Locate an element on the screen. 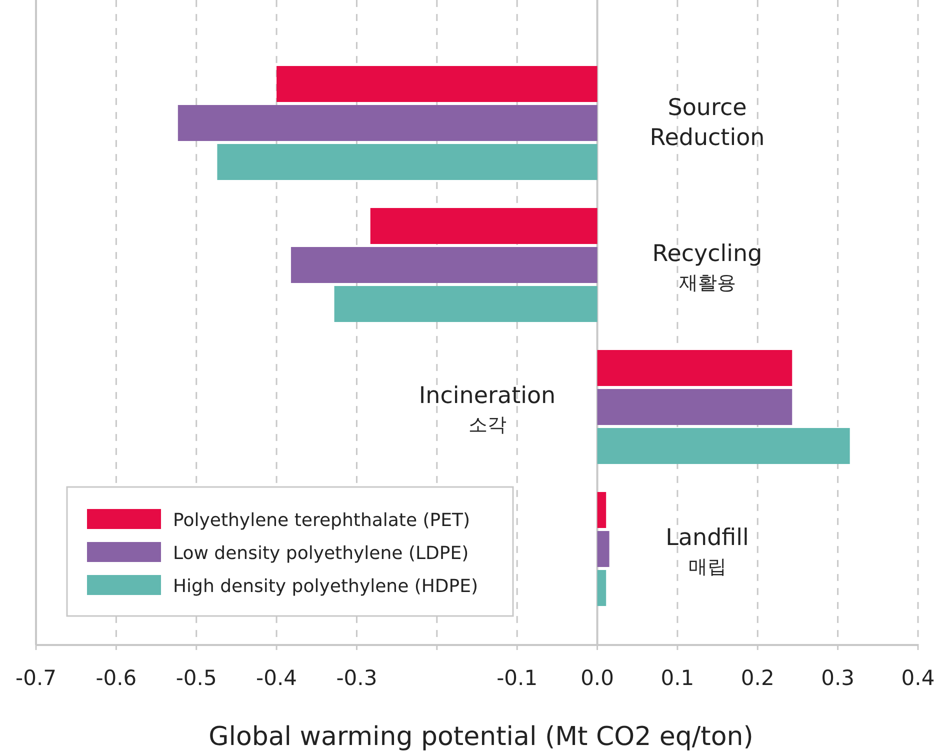  x-tick-label: 0.4 is located at coordinates (918, 678).